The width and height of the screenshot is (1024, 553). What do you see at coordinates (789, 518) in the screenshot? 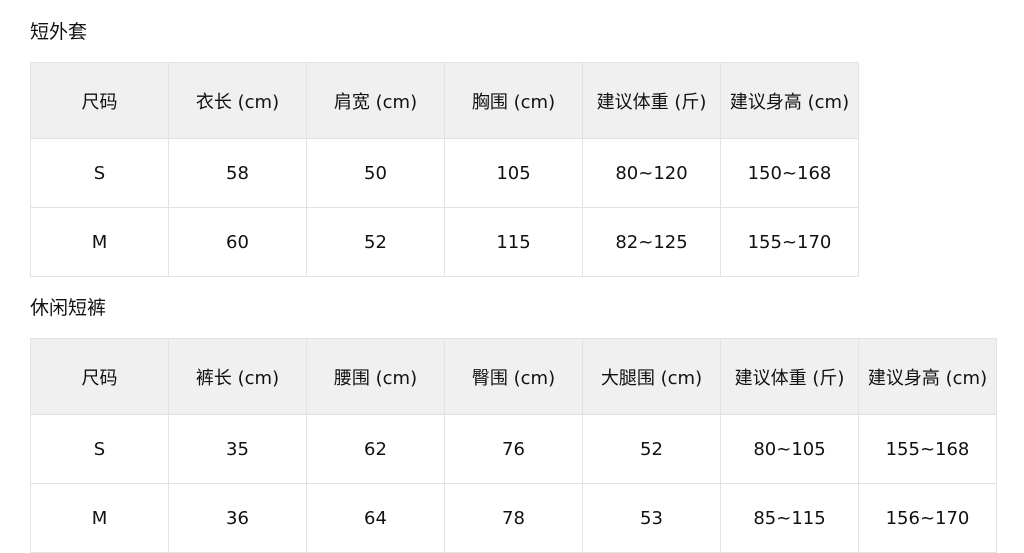
I see `table-cell: 85~115` at bounding box center [789, 518].